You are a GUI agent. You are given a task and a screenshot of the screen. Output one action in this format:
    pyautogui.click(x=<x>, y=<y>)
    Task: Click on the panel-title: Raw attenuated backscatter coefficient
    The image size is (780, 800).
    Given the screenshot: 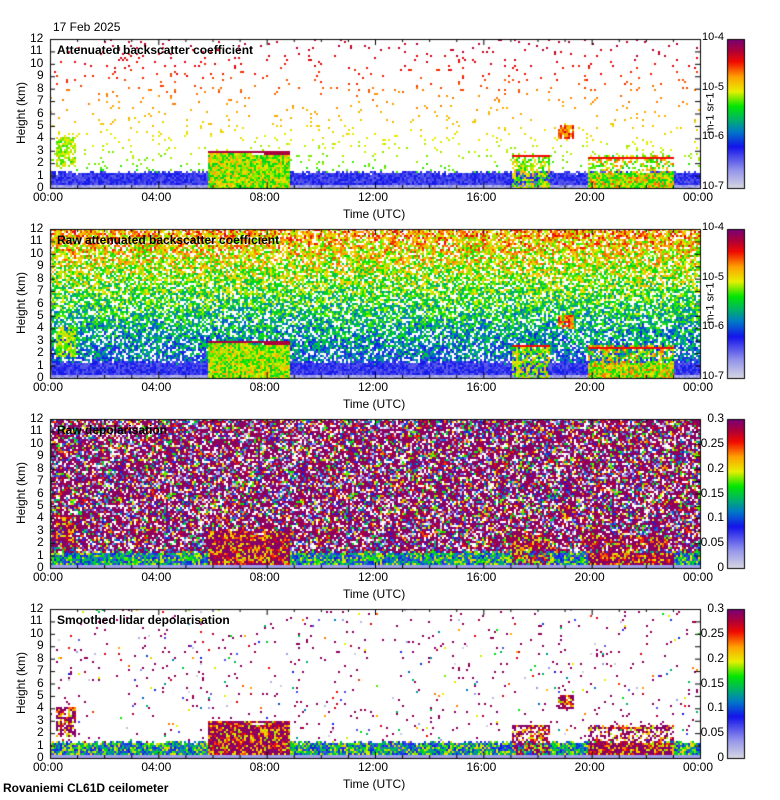 What is the action you would take?
    pyautogui.click(x=168, y=240)
    